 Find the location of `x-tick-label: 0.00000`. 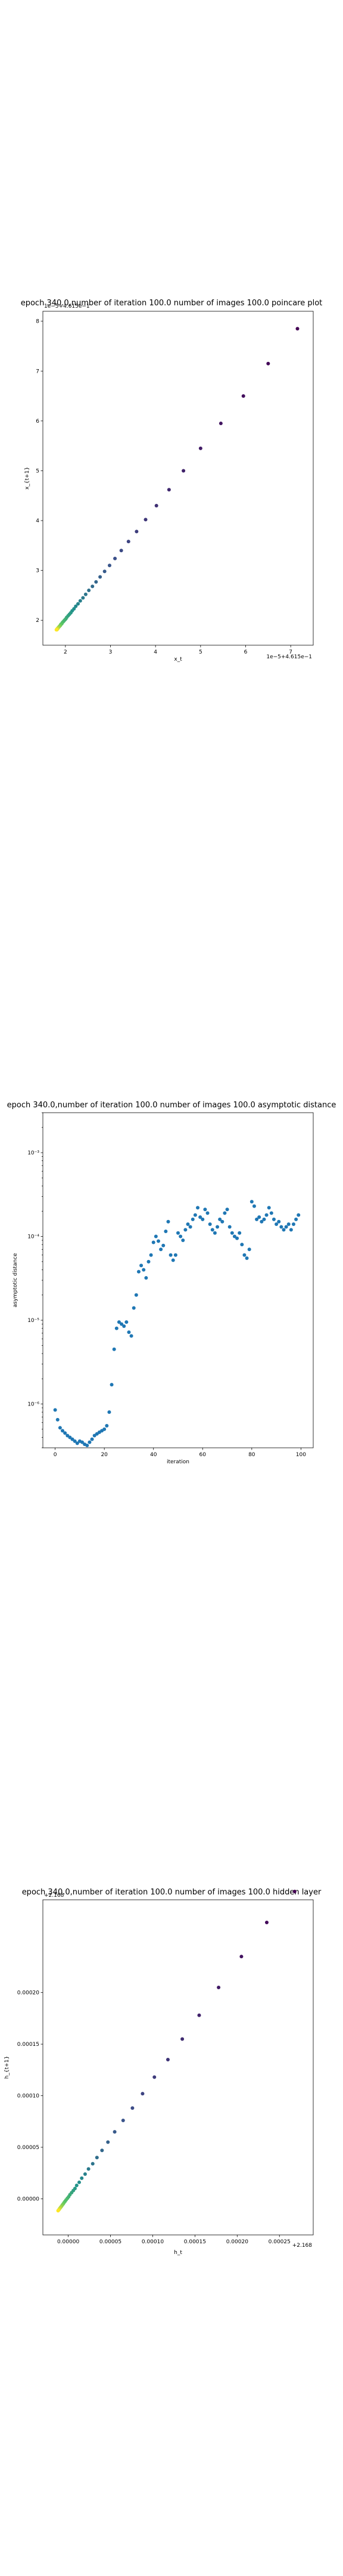

x-tick-label: 0.00000 is located at coordinates (68, 2242).